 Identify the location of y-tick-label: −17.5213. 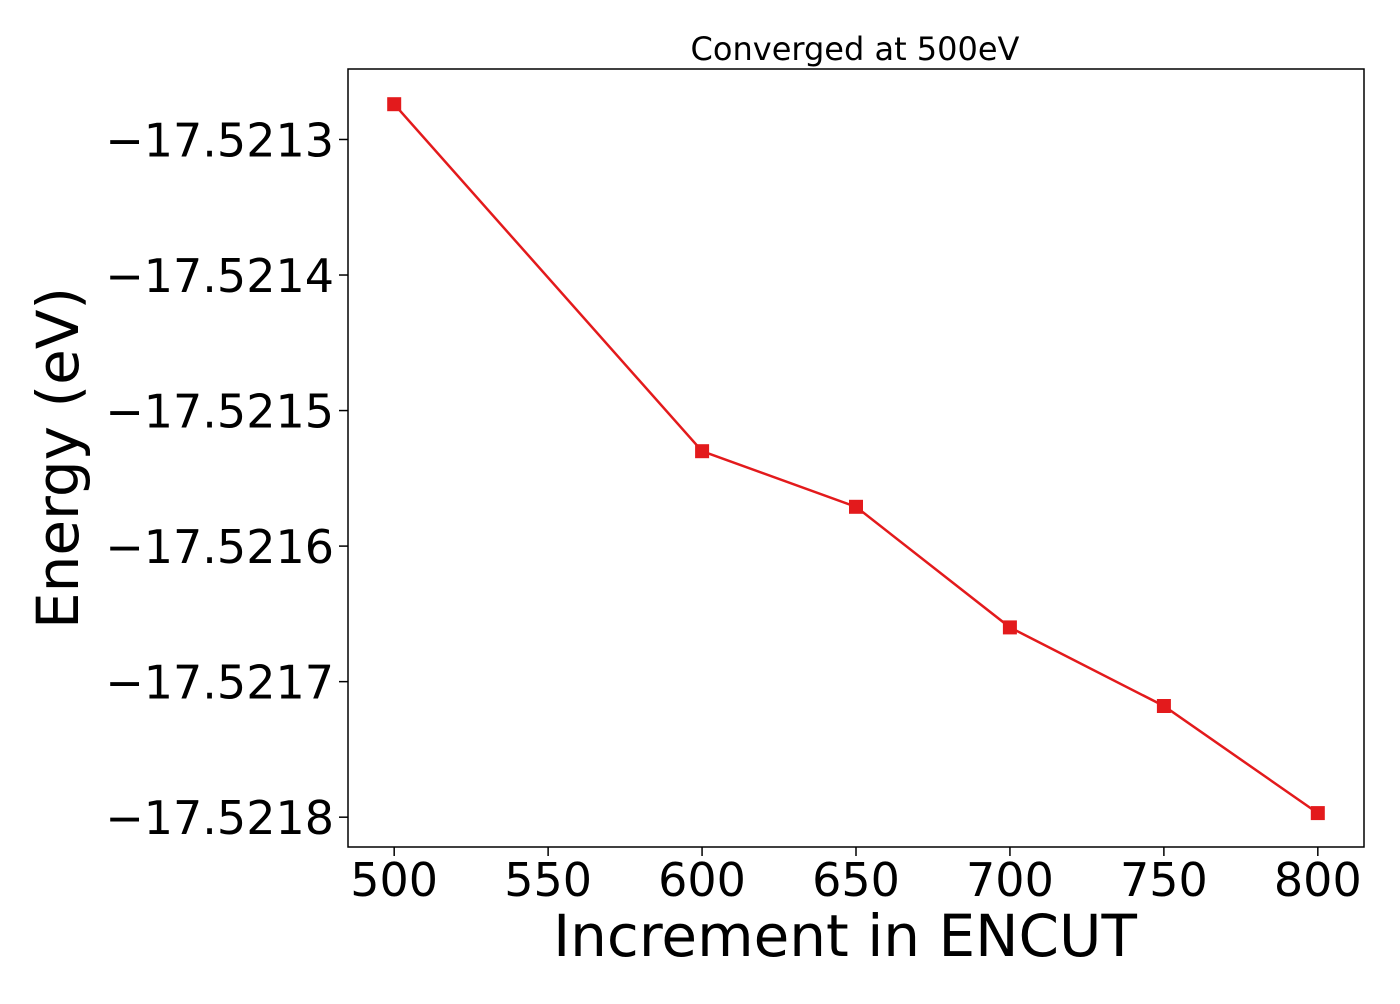
(219, 140).